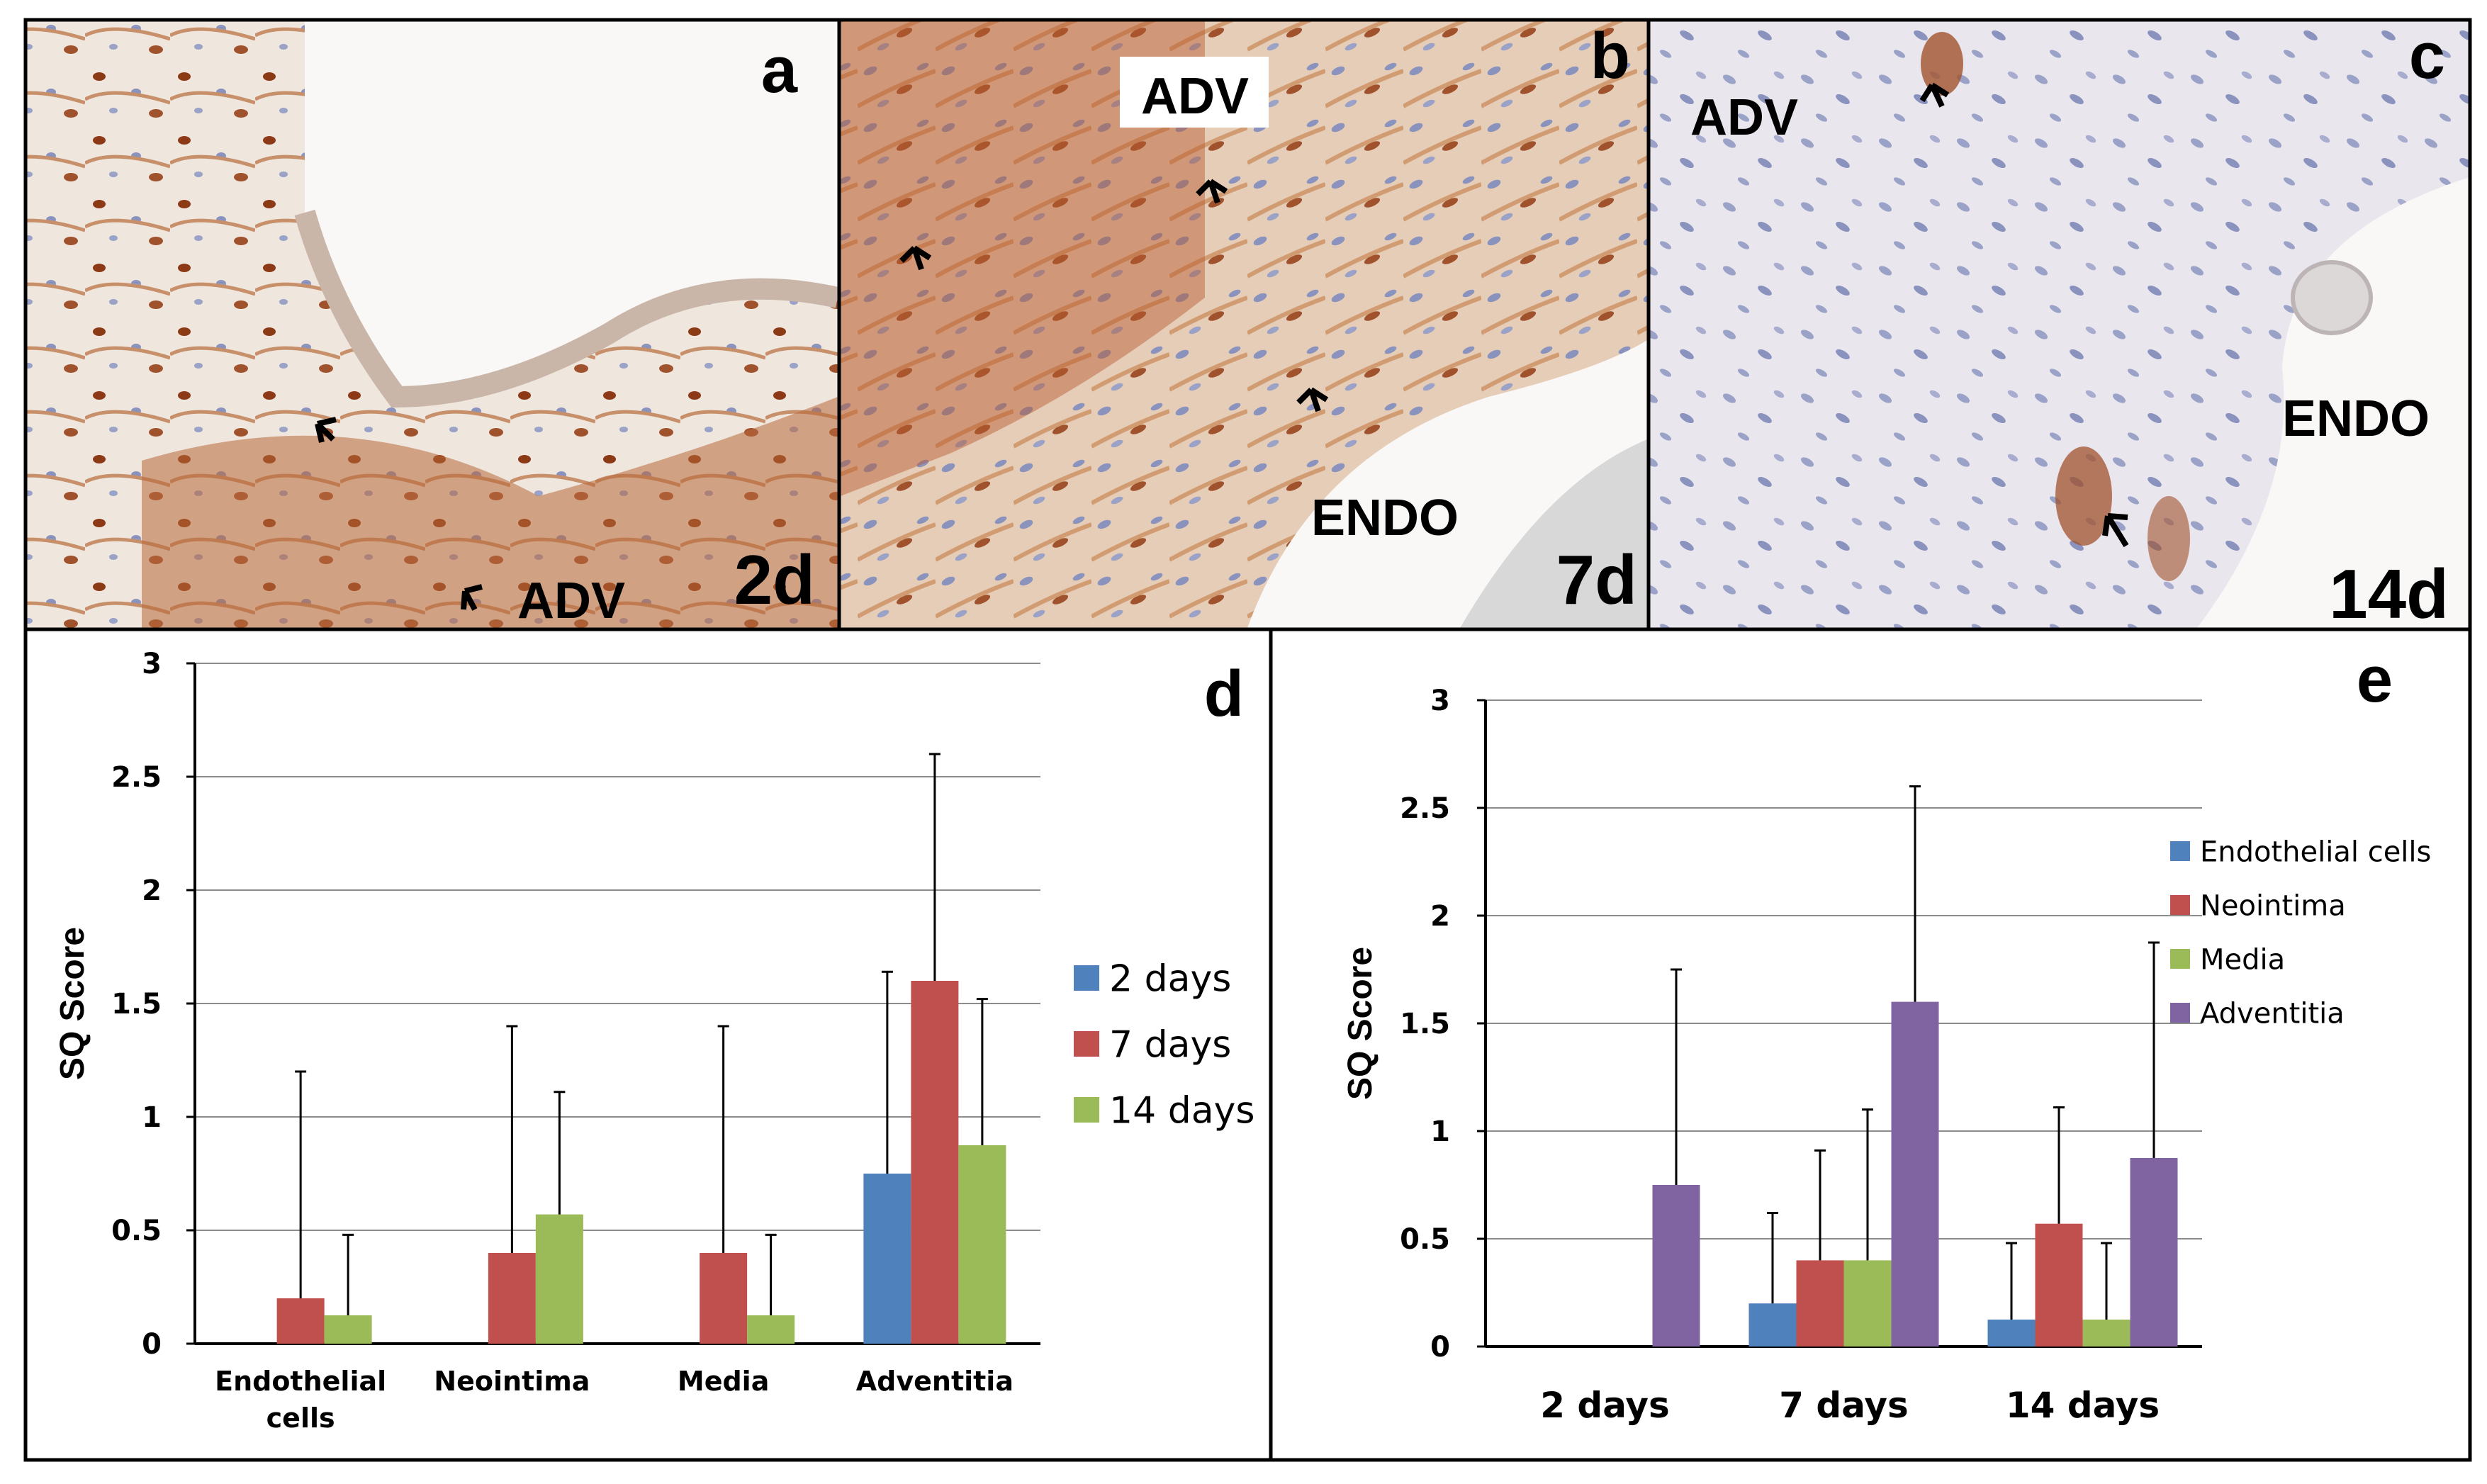  What do you see at coordinates (1554, 533) in the screenshot?
I see `vessel-edge-b` at bounding box center [1554, 533].